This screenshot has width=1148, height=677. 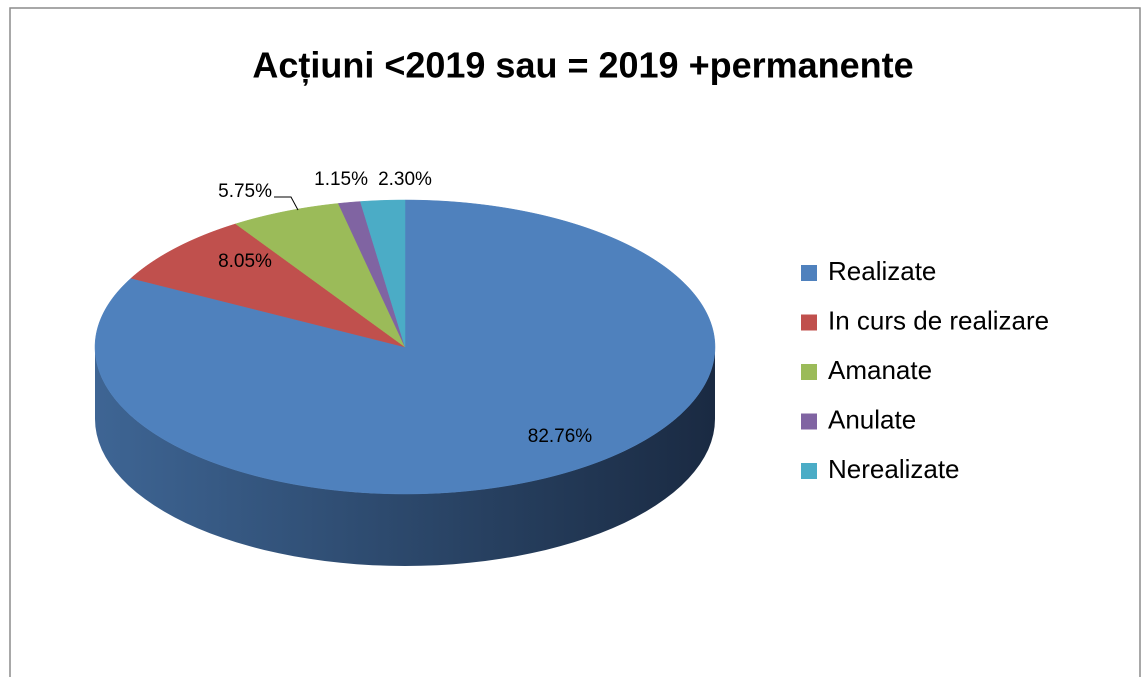 I want to click on chart-title: Acțiuni <2019 sau = 2019 +permanente, so click(x=582, y=66).